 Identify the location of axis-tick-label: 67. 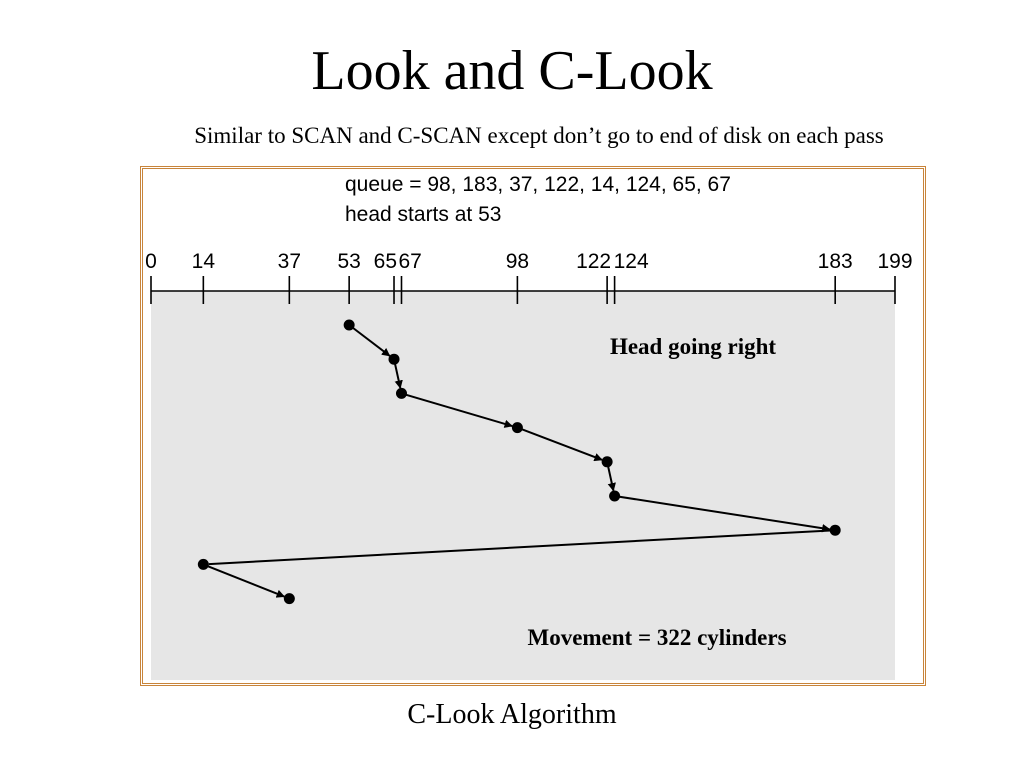
(409, 261).